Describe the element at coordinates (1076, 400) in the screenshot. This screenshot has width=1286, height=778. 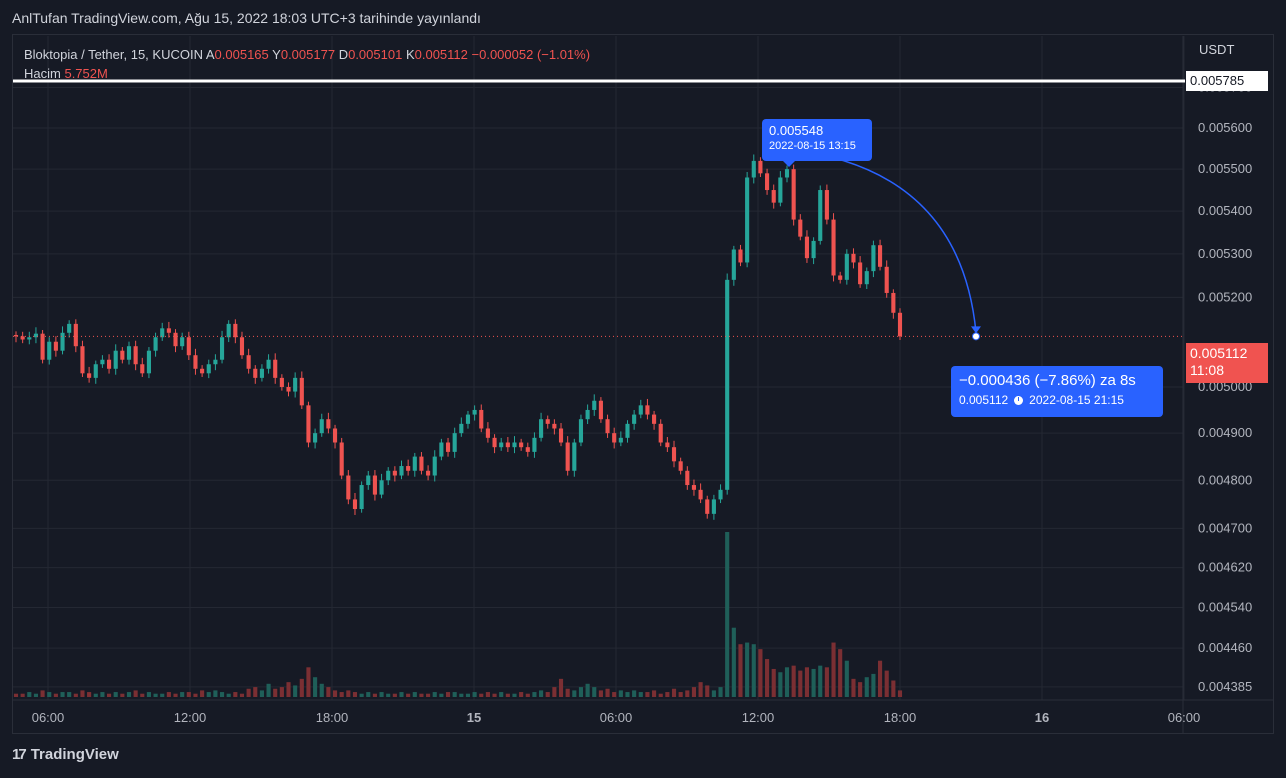
I see `measure-time-value: 2022-08-15 21:15` at that location.